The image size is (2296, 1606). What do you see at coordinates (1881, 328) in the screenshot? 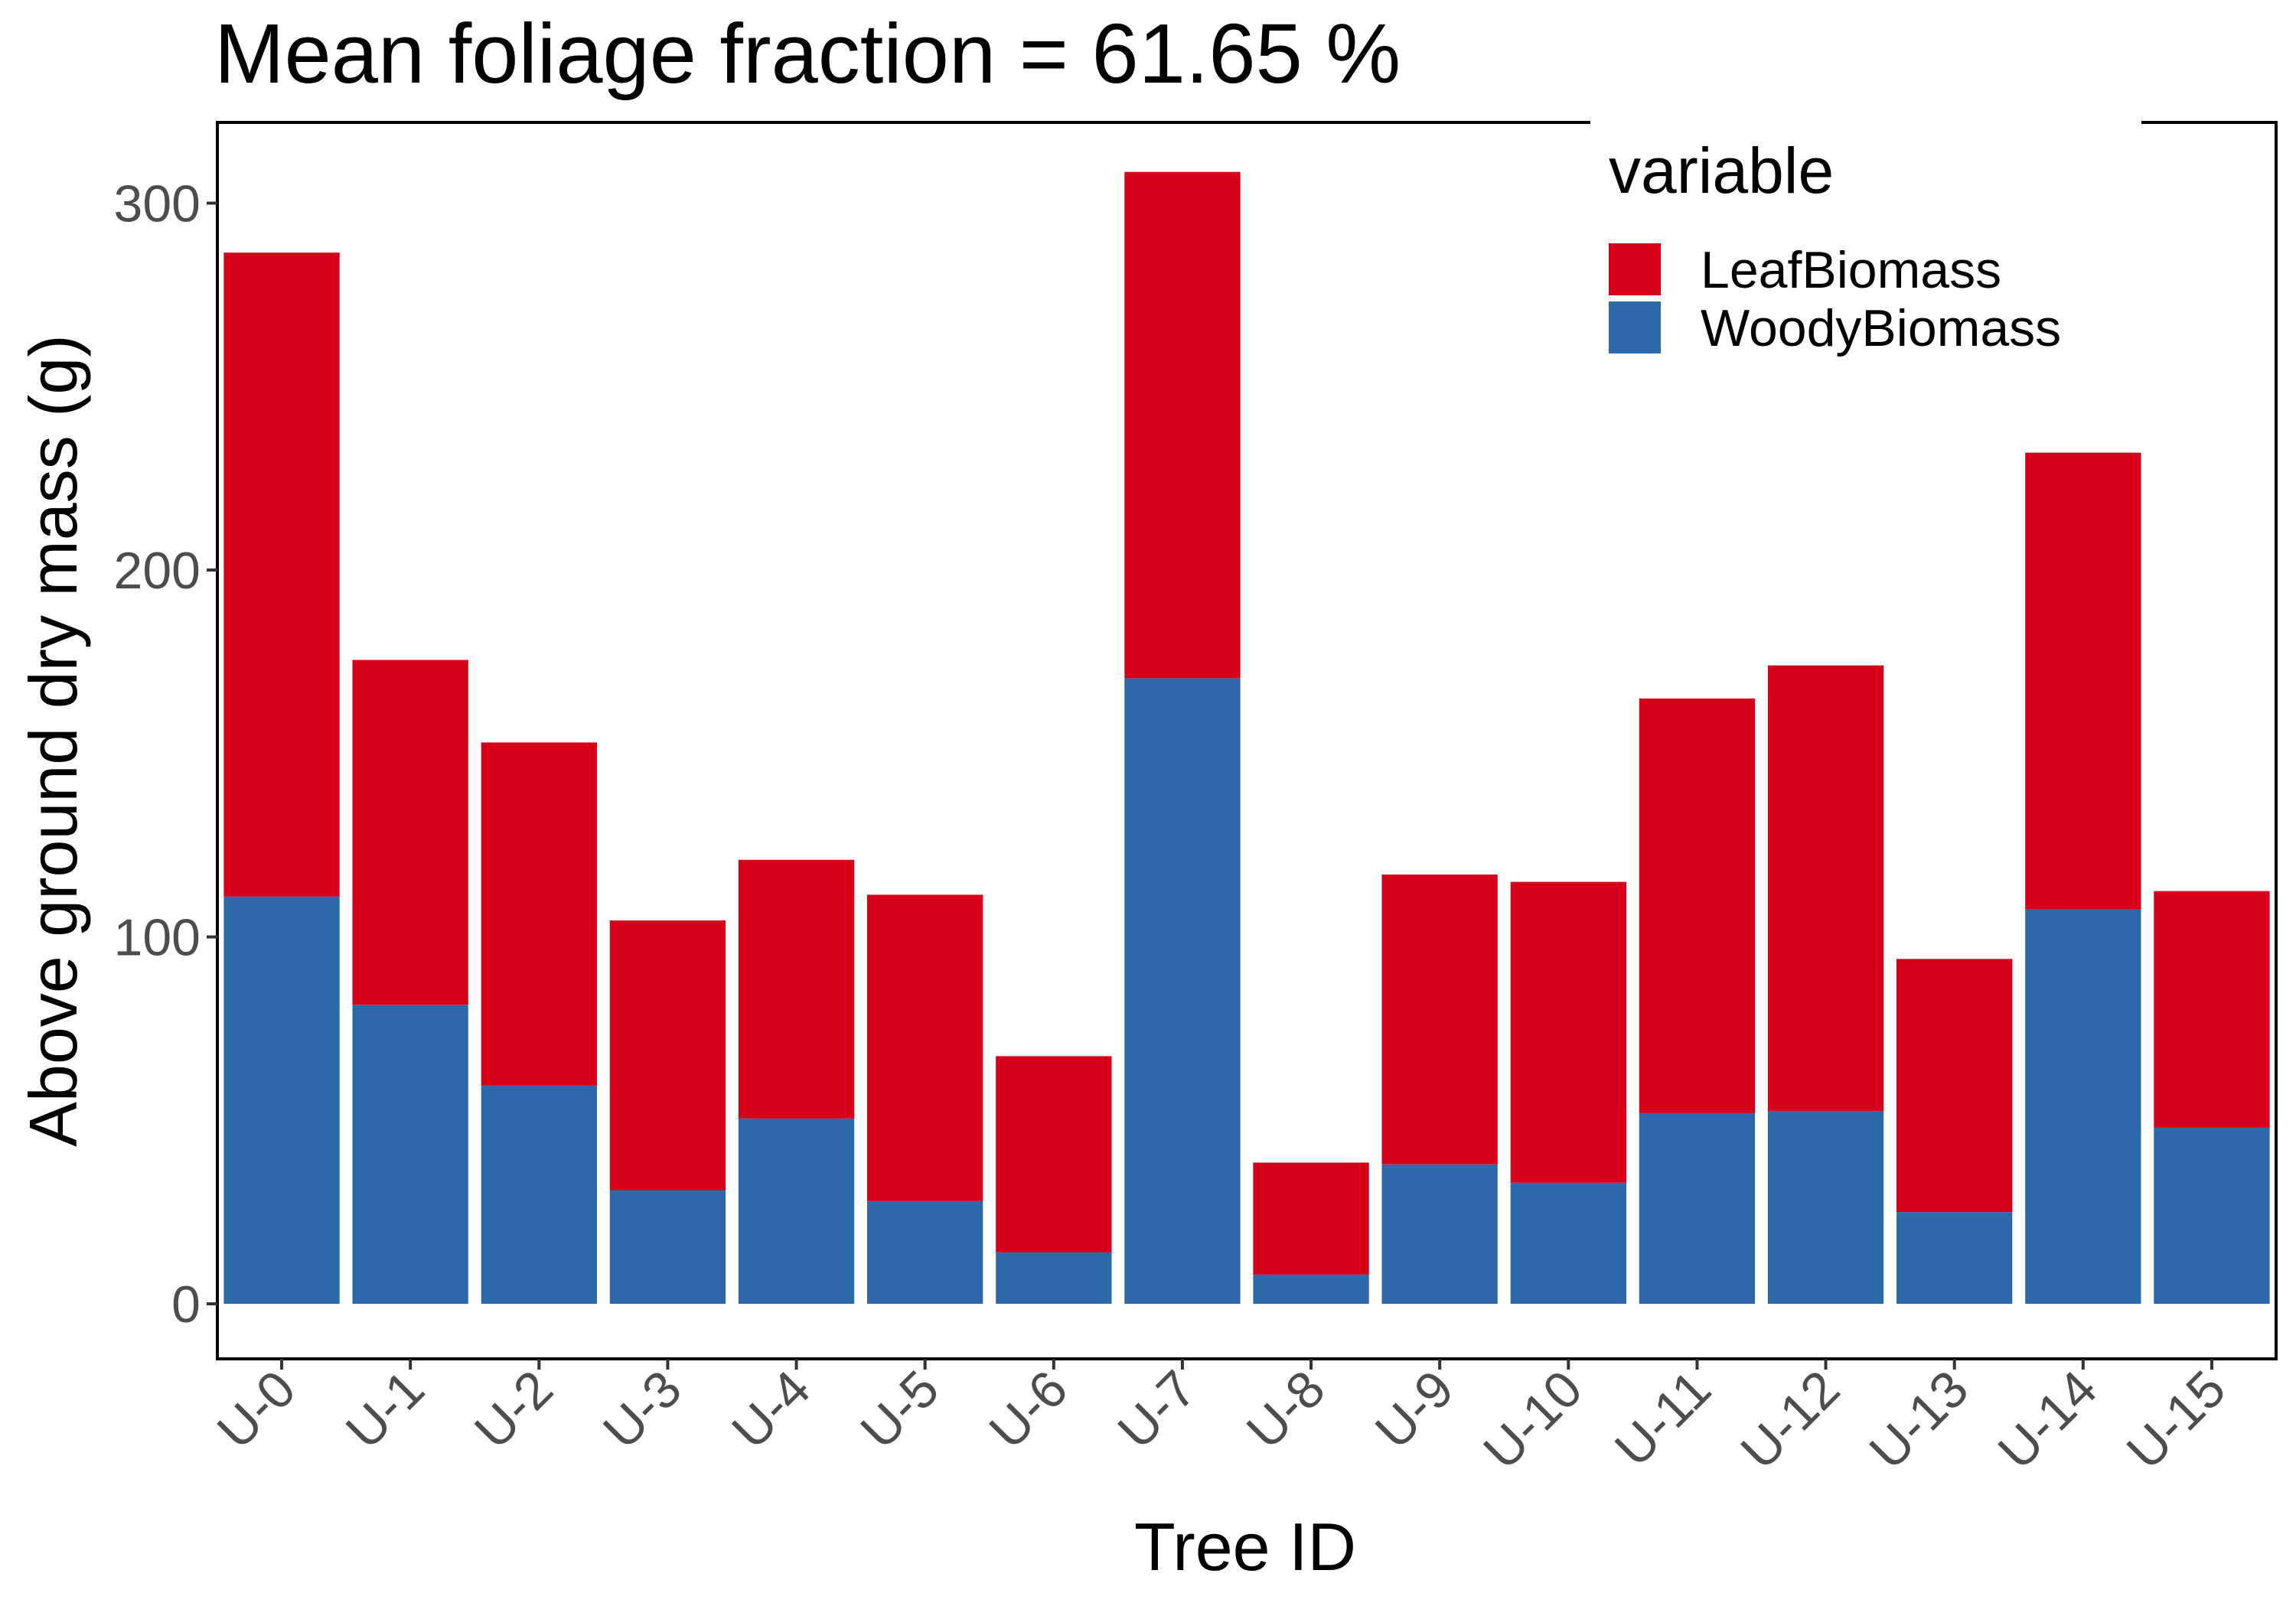
I see `legend-label-woodybiomass: WoodyBiomass` at bounding box center [1881, 328].